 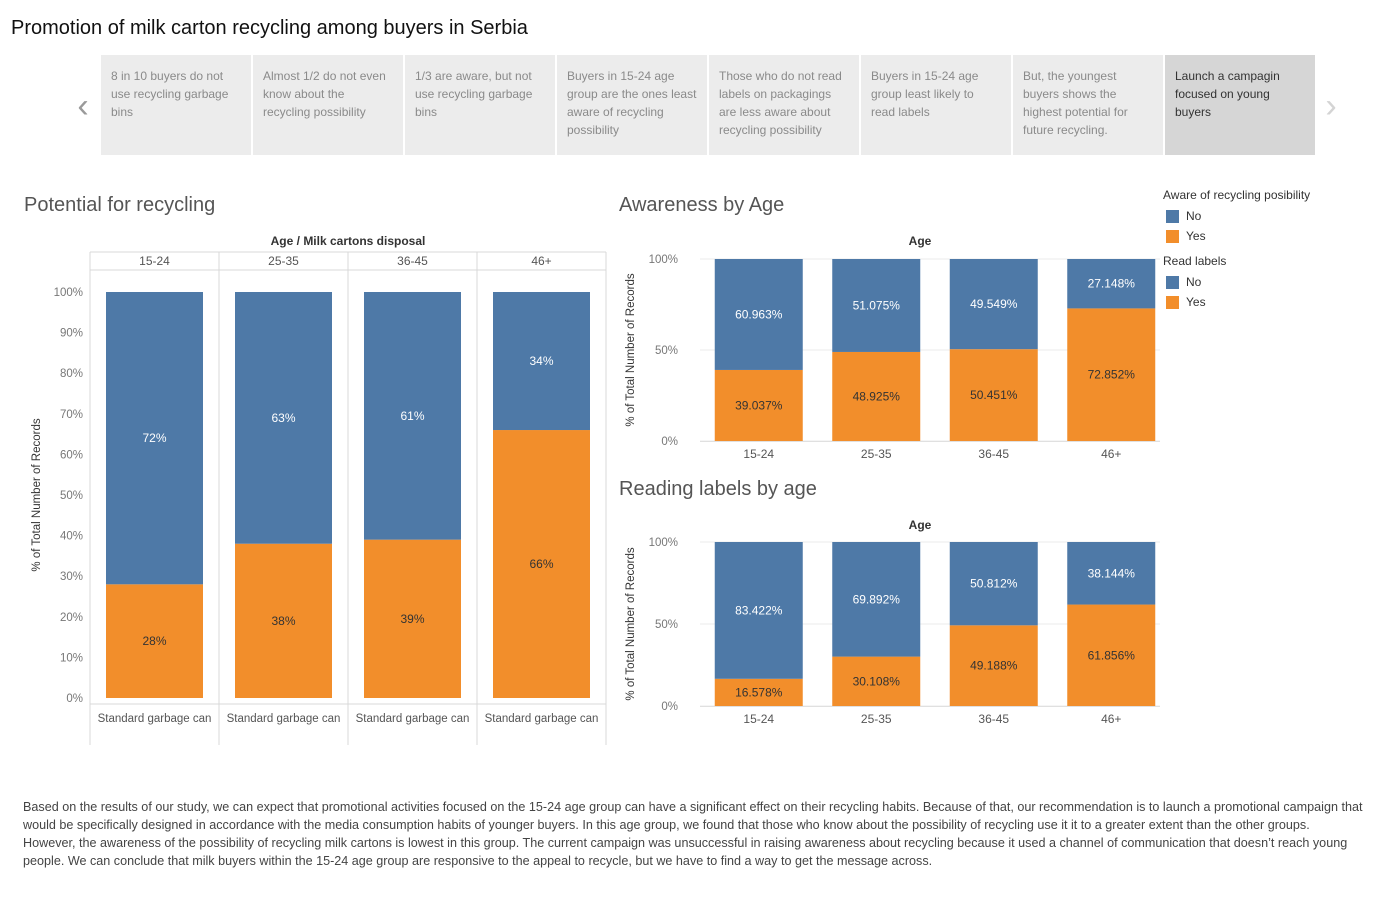 I want to click on legend-item-read-yes: Yes, so click(x=1236, y=302).